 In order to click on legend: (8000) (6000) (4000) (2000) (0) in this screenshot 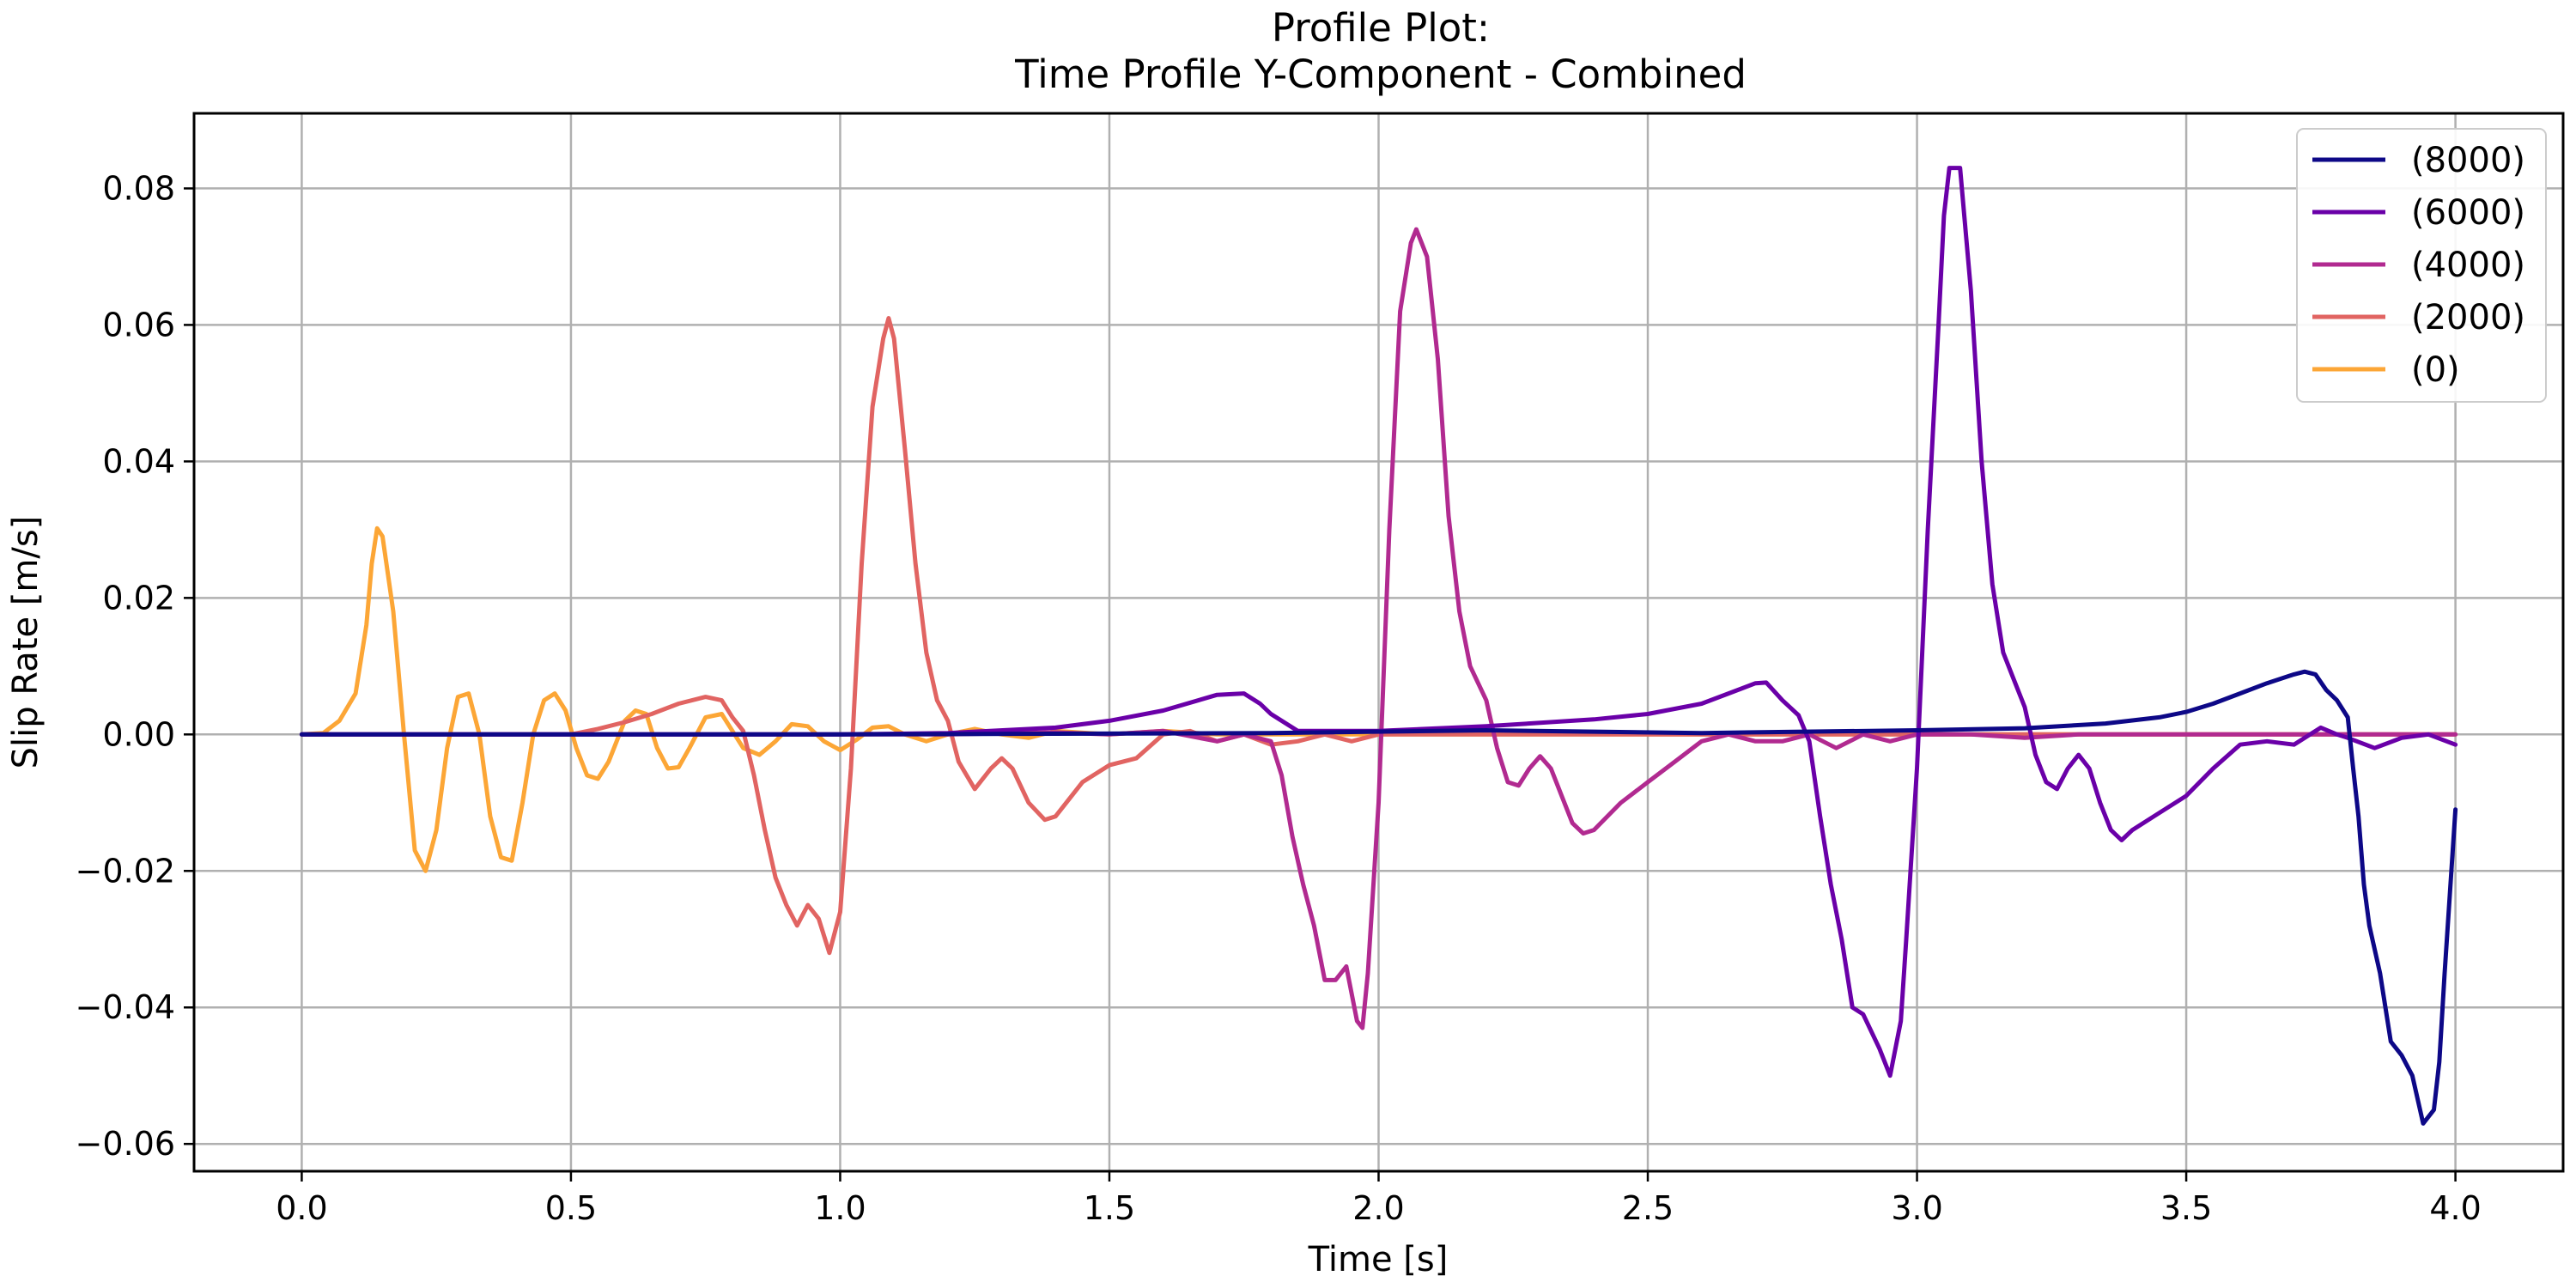, I will do `click(2421, 265)`.